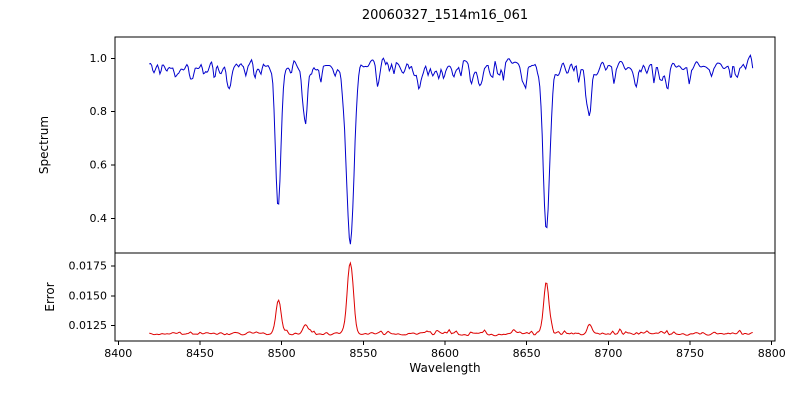 This screenshot has width=800, height=400. Describe the element at coordinates (99, 165) in the screenshot. I see `y-tick-label: 0.6` at that location.